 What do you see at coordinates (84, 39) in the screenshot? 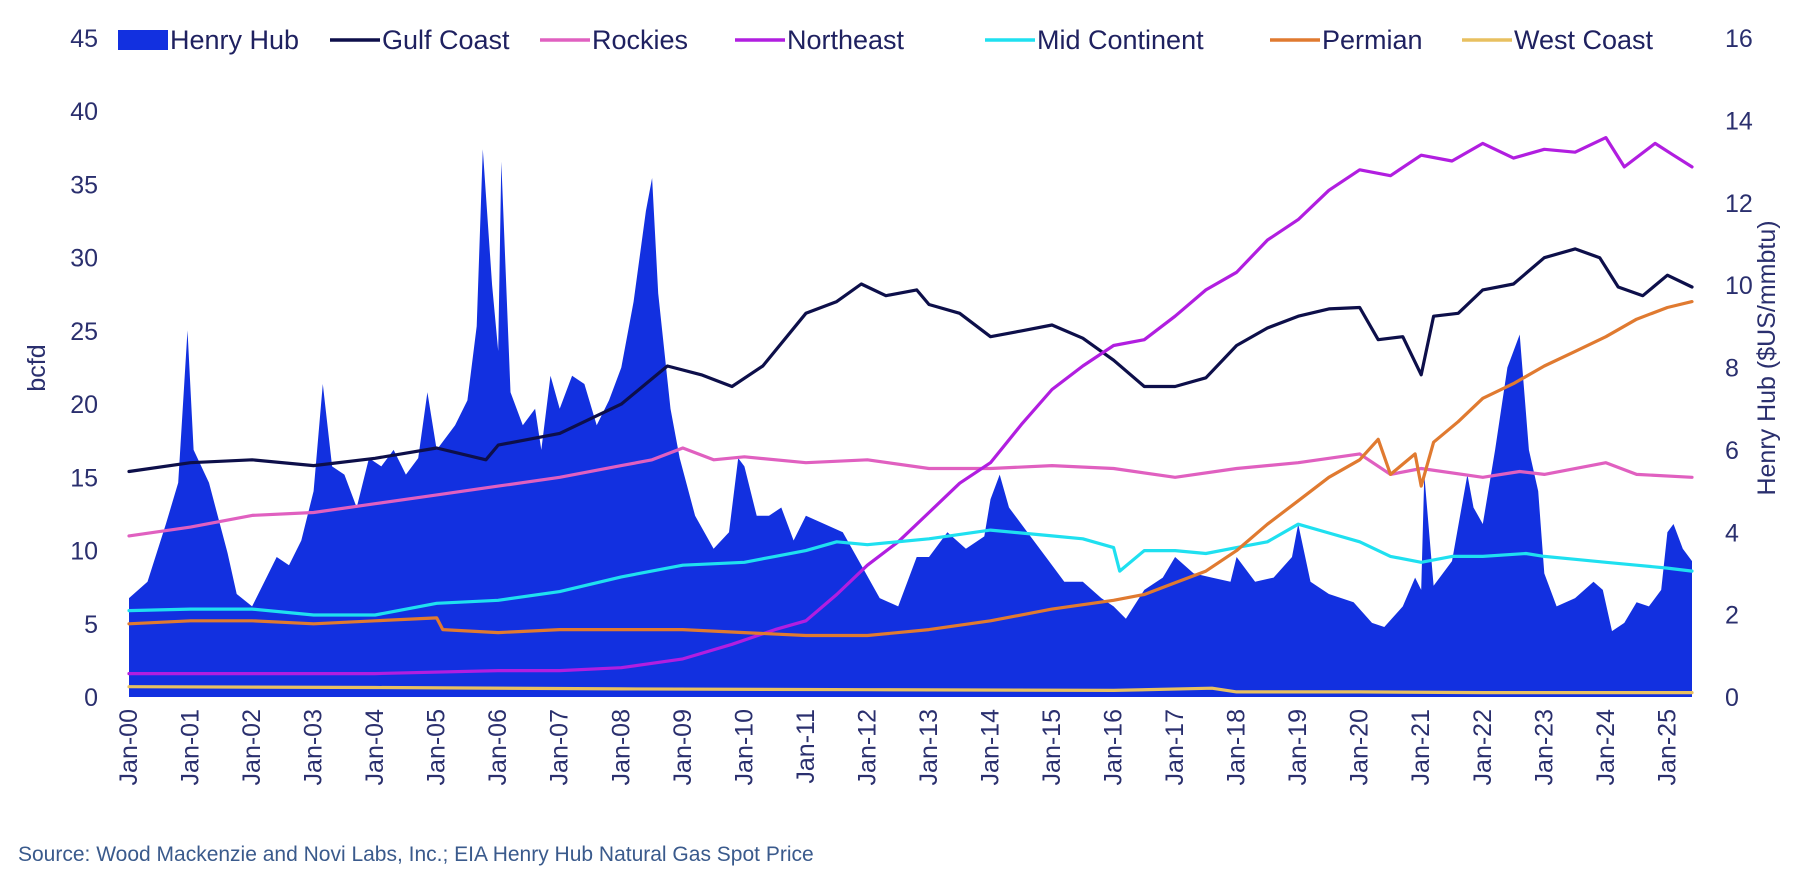
I see `left-tick-label: 45` at bounding box center [84, 39].